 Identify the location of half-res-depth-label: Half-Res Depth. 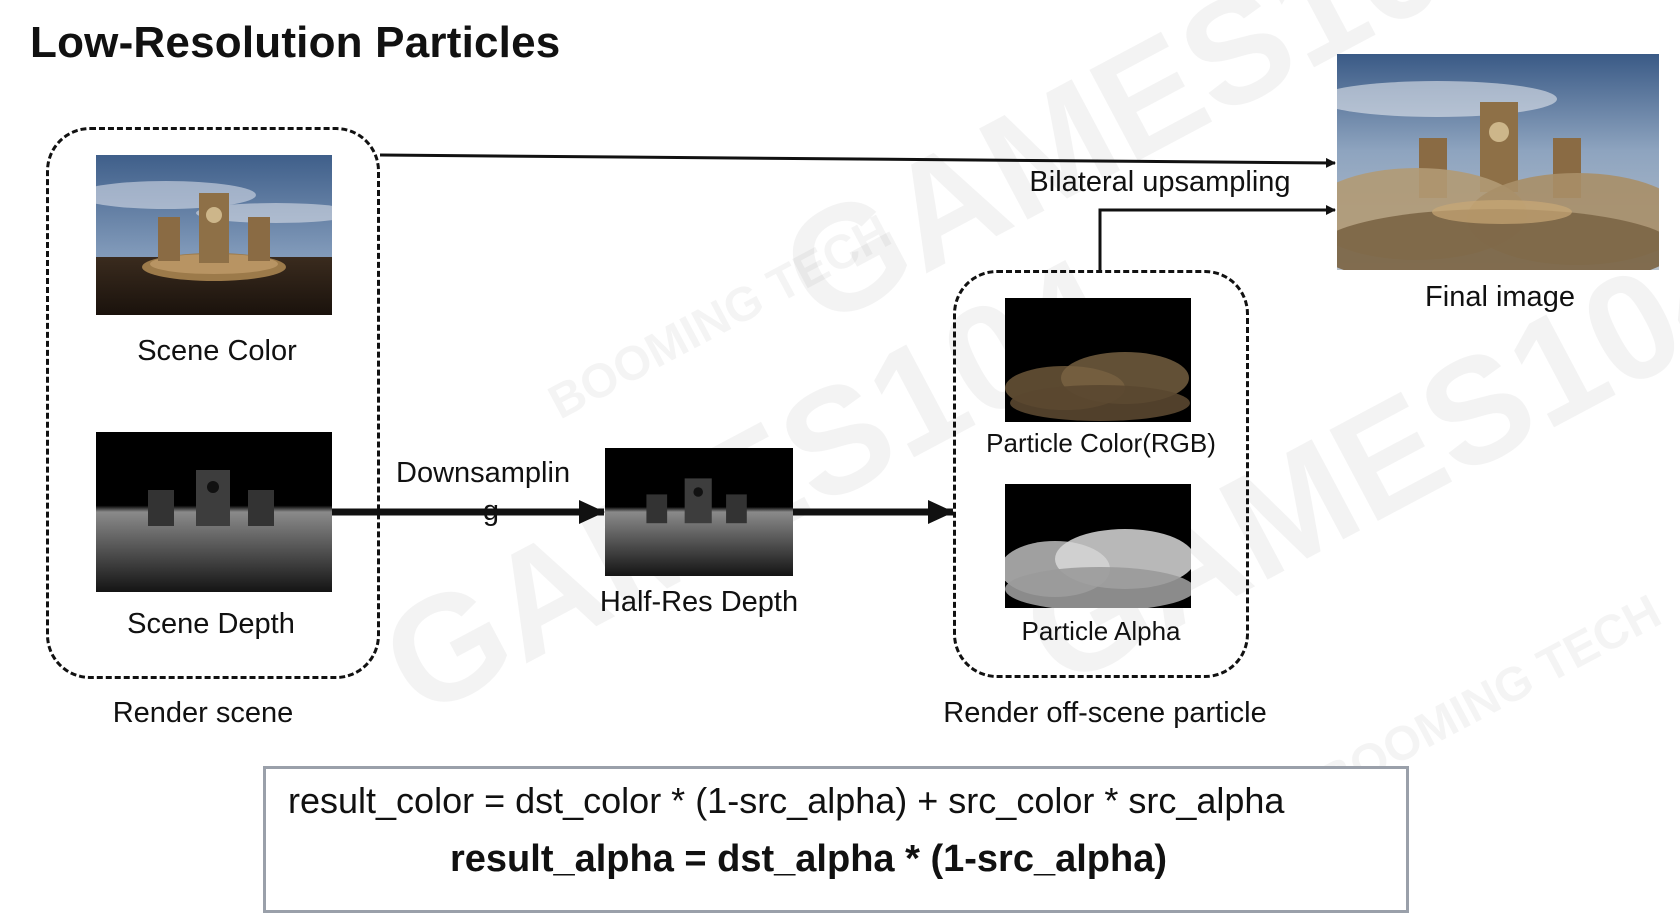
(699, 602).